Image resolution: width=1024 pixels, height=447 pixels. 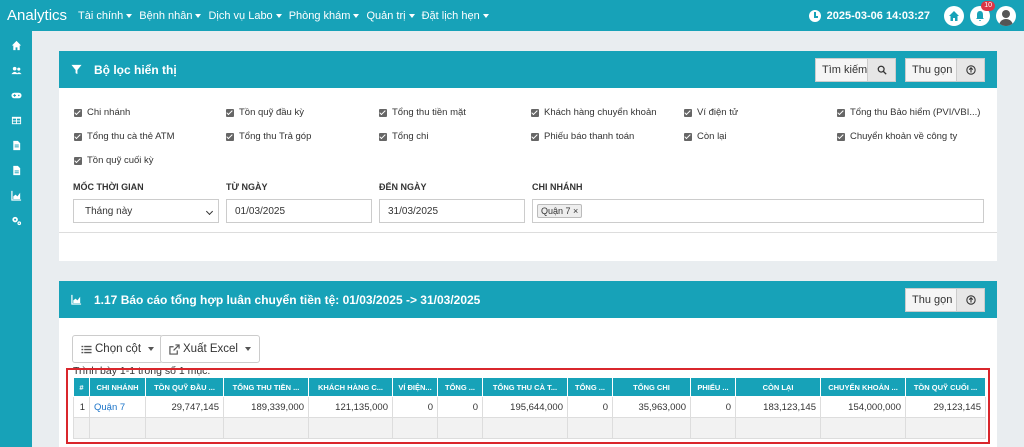 I want to click on checkbox-chi-nhanh: Chi nhánh, so click(x=102, y=112).